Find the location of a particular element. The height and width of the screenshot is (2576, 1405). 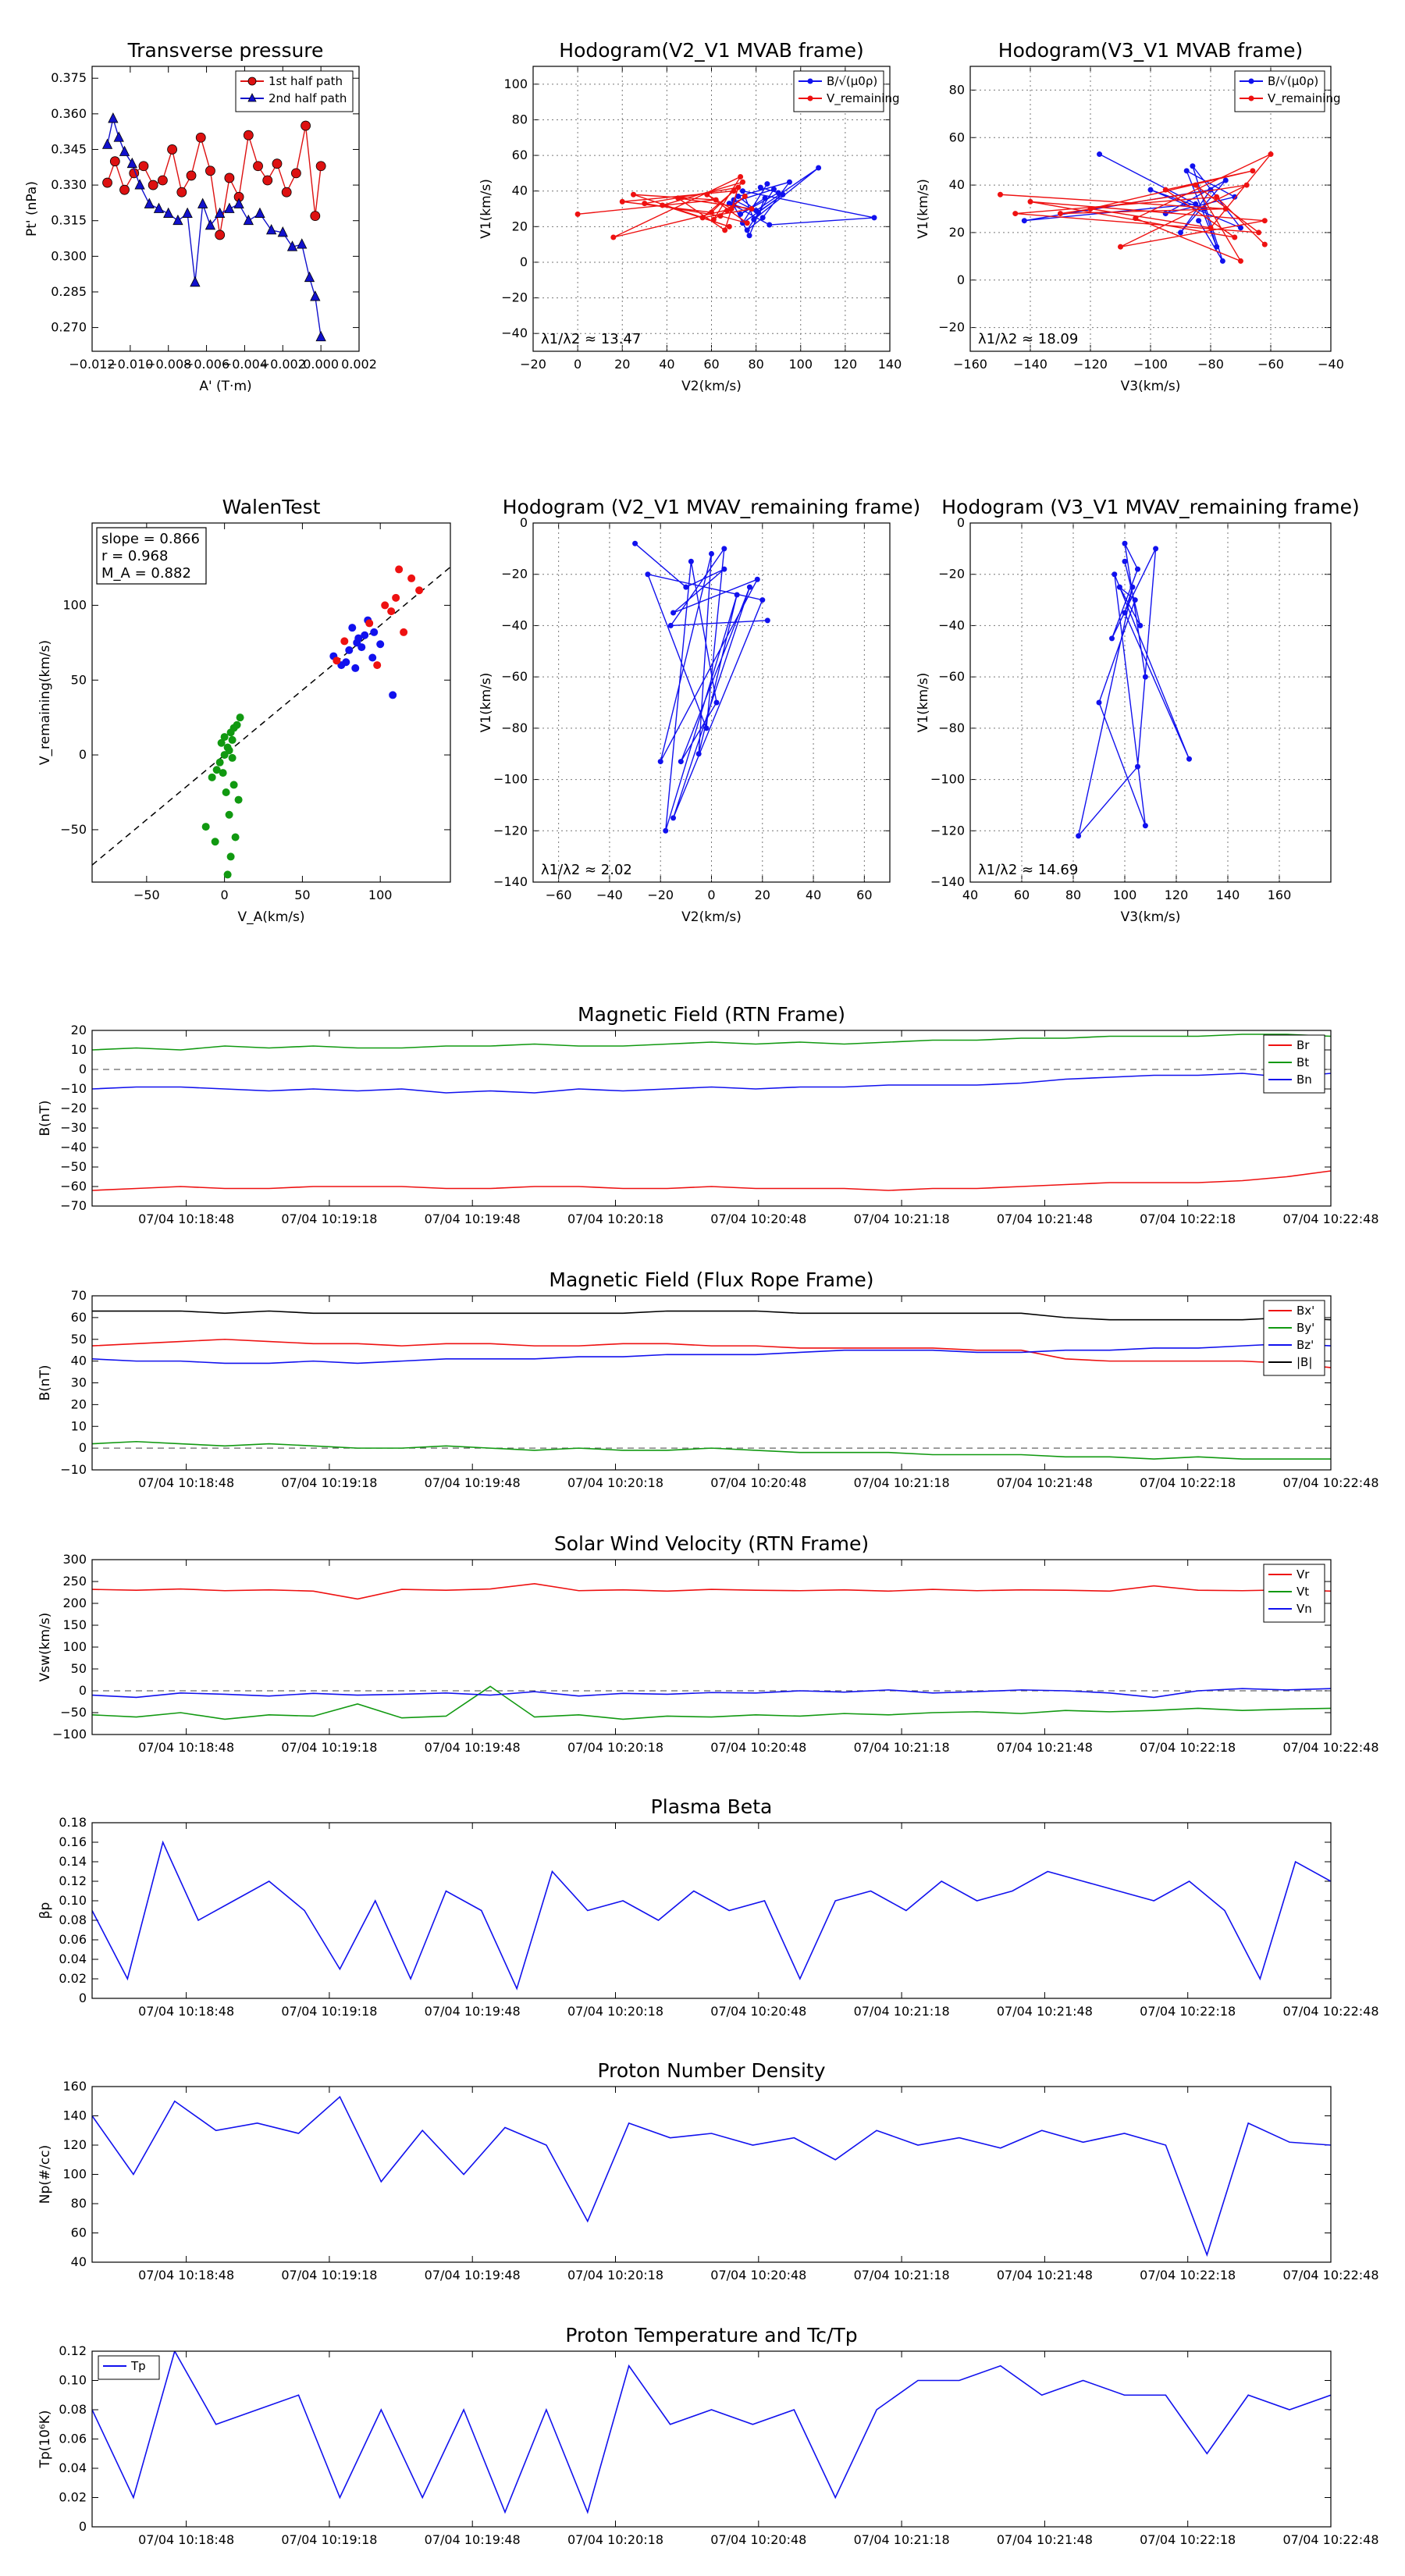

annotation-text: λ1/λ2 ≈ 18.09 is located at coordinates (1028, 339).